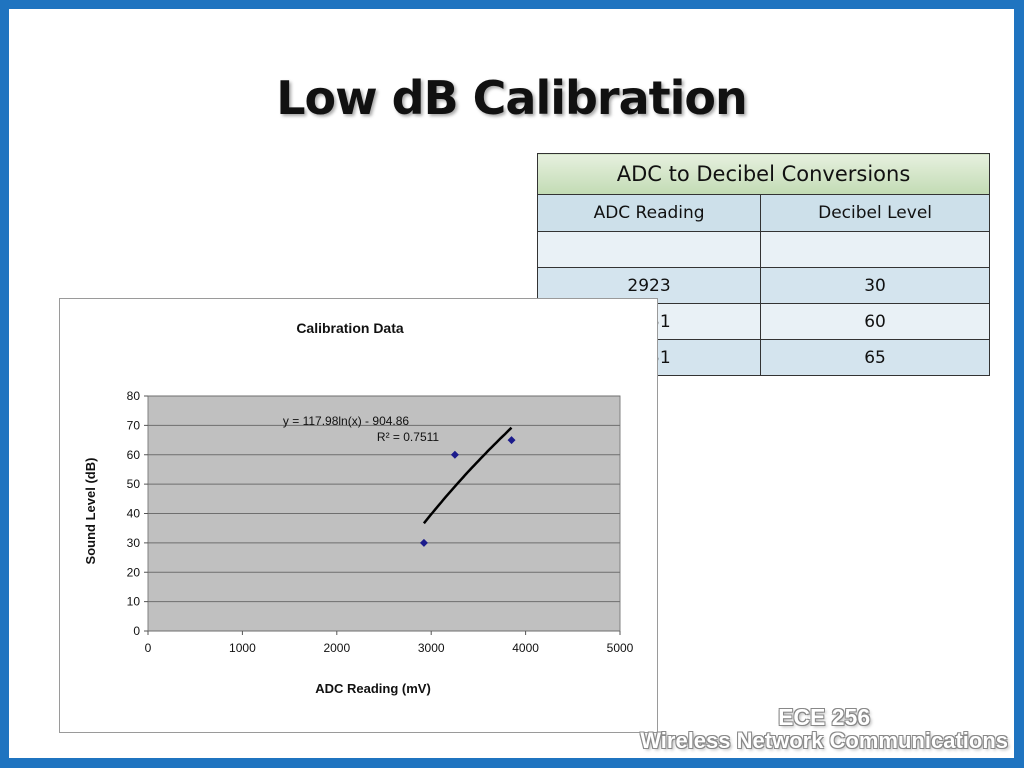 Image resolution: width=1024 pixels, height=768 pixels. I want to click on x-tick-label: 4000, so click(525, 648).